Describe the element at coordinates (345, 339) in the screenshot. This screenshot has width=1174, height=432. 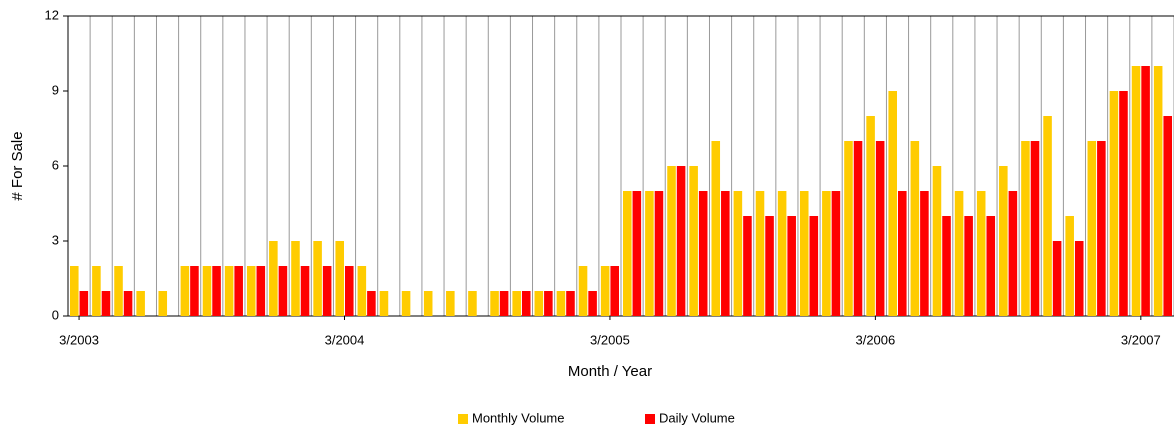
I see `x-tick-label: 3/2004` at that location.